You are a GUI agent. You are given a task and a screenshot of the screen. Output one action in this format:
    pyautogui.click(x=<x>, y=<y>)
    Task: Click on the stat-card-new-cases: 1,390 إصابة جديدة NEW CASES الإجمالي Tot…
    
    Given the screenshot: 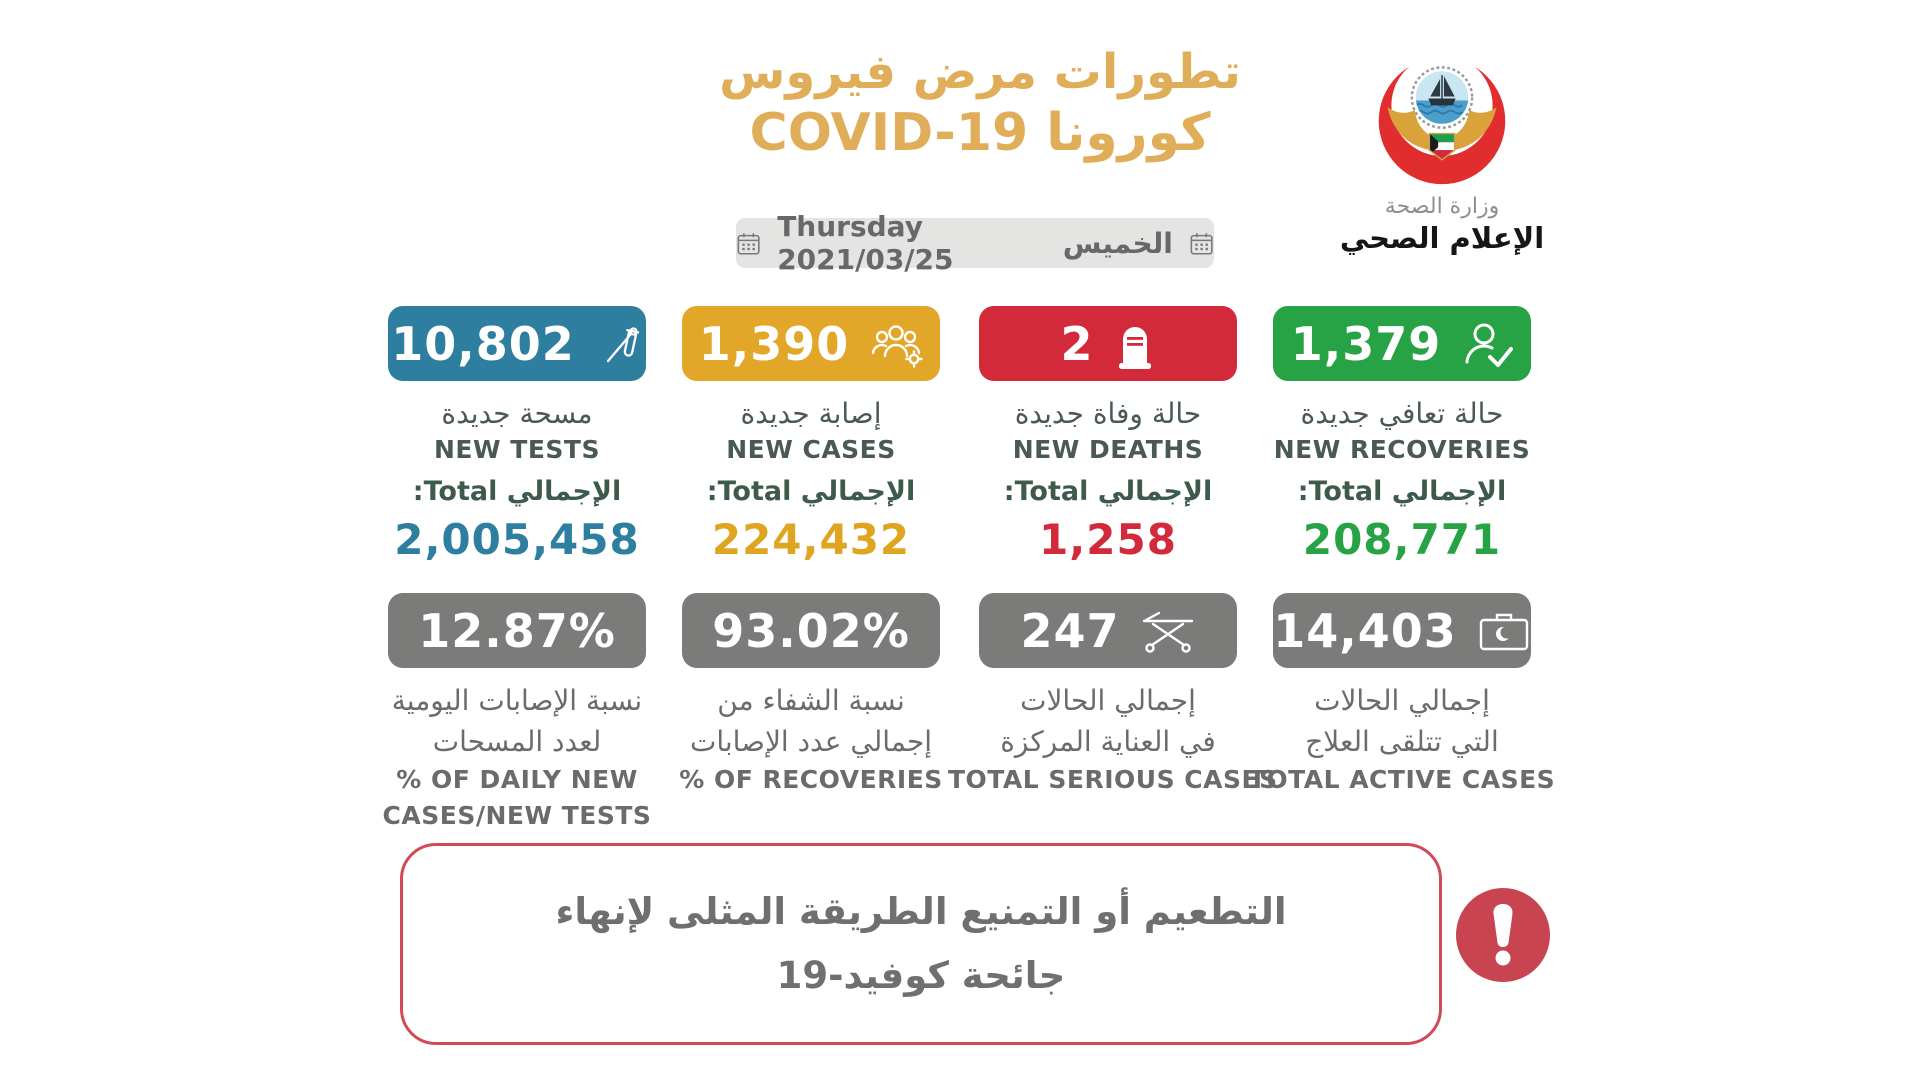 What is the action you would take?
    pyautogui.click(x=811, y=435)
    